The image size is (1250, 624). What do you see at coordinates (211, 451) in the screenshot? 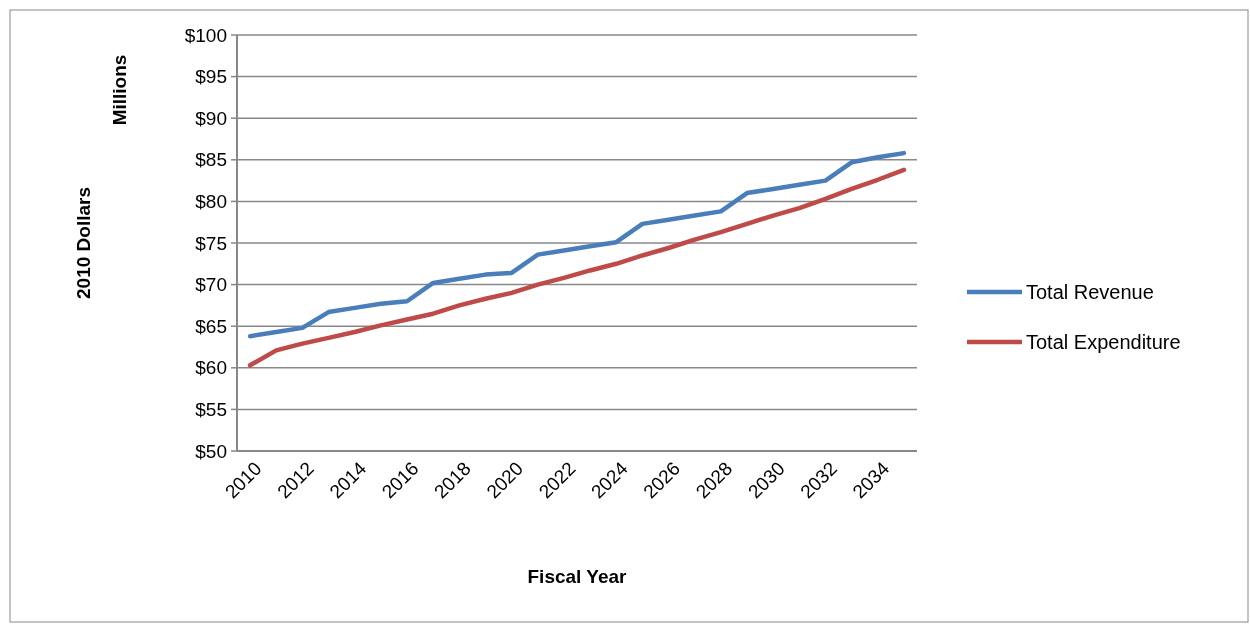
I see `y-tick-label: $50` at bounding box center [211, 451].